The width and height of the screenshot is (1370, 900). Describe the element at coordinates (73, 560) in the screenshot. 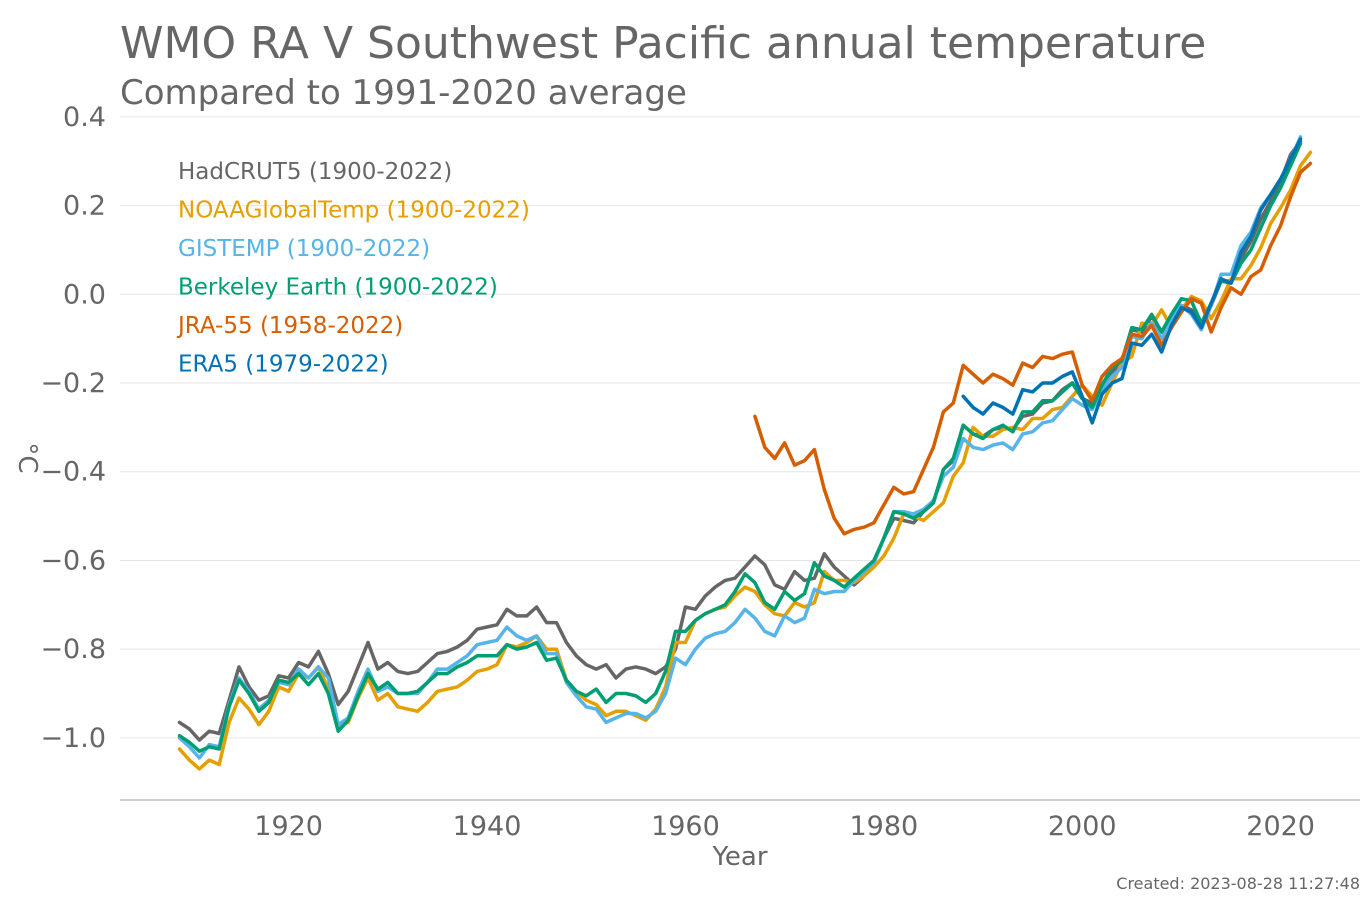

I see `y-tick-label: −0.6` at that location.